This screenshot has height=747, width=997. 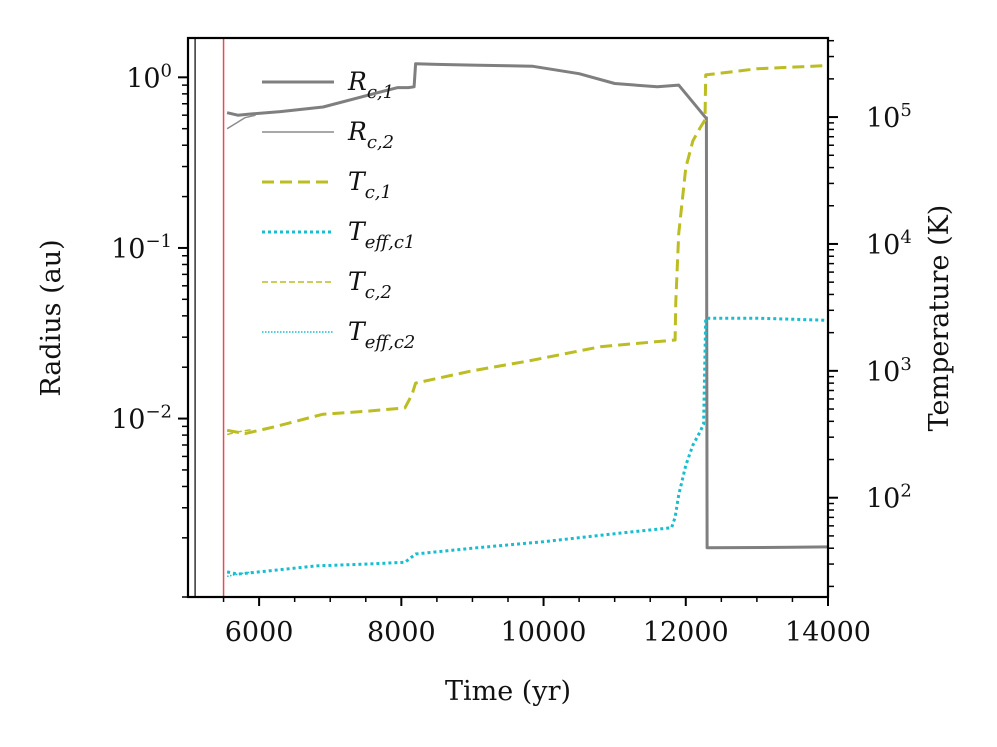 I want to click on y-left-tick-label: 10⁻², so click(x=141, y=419).